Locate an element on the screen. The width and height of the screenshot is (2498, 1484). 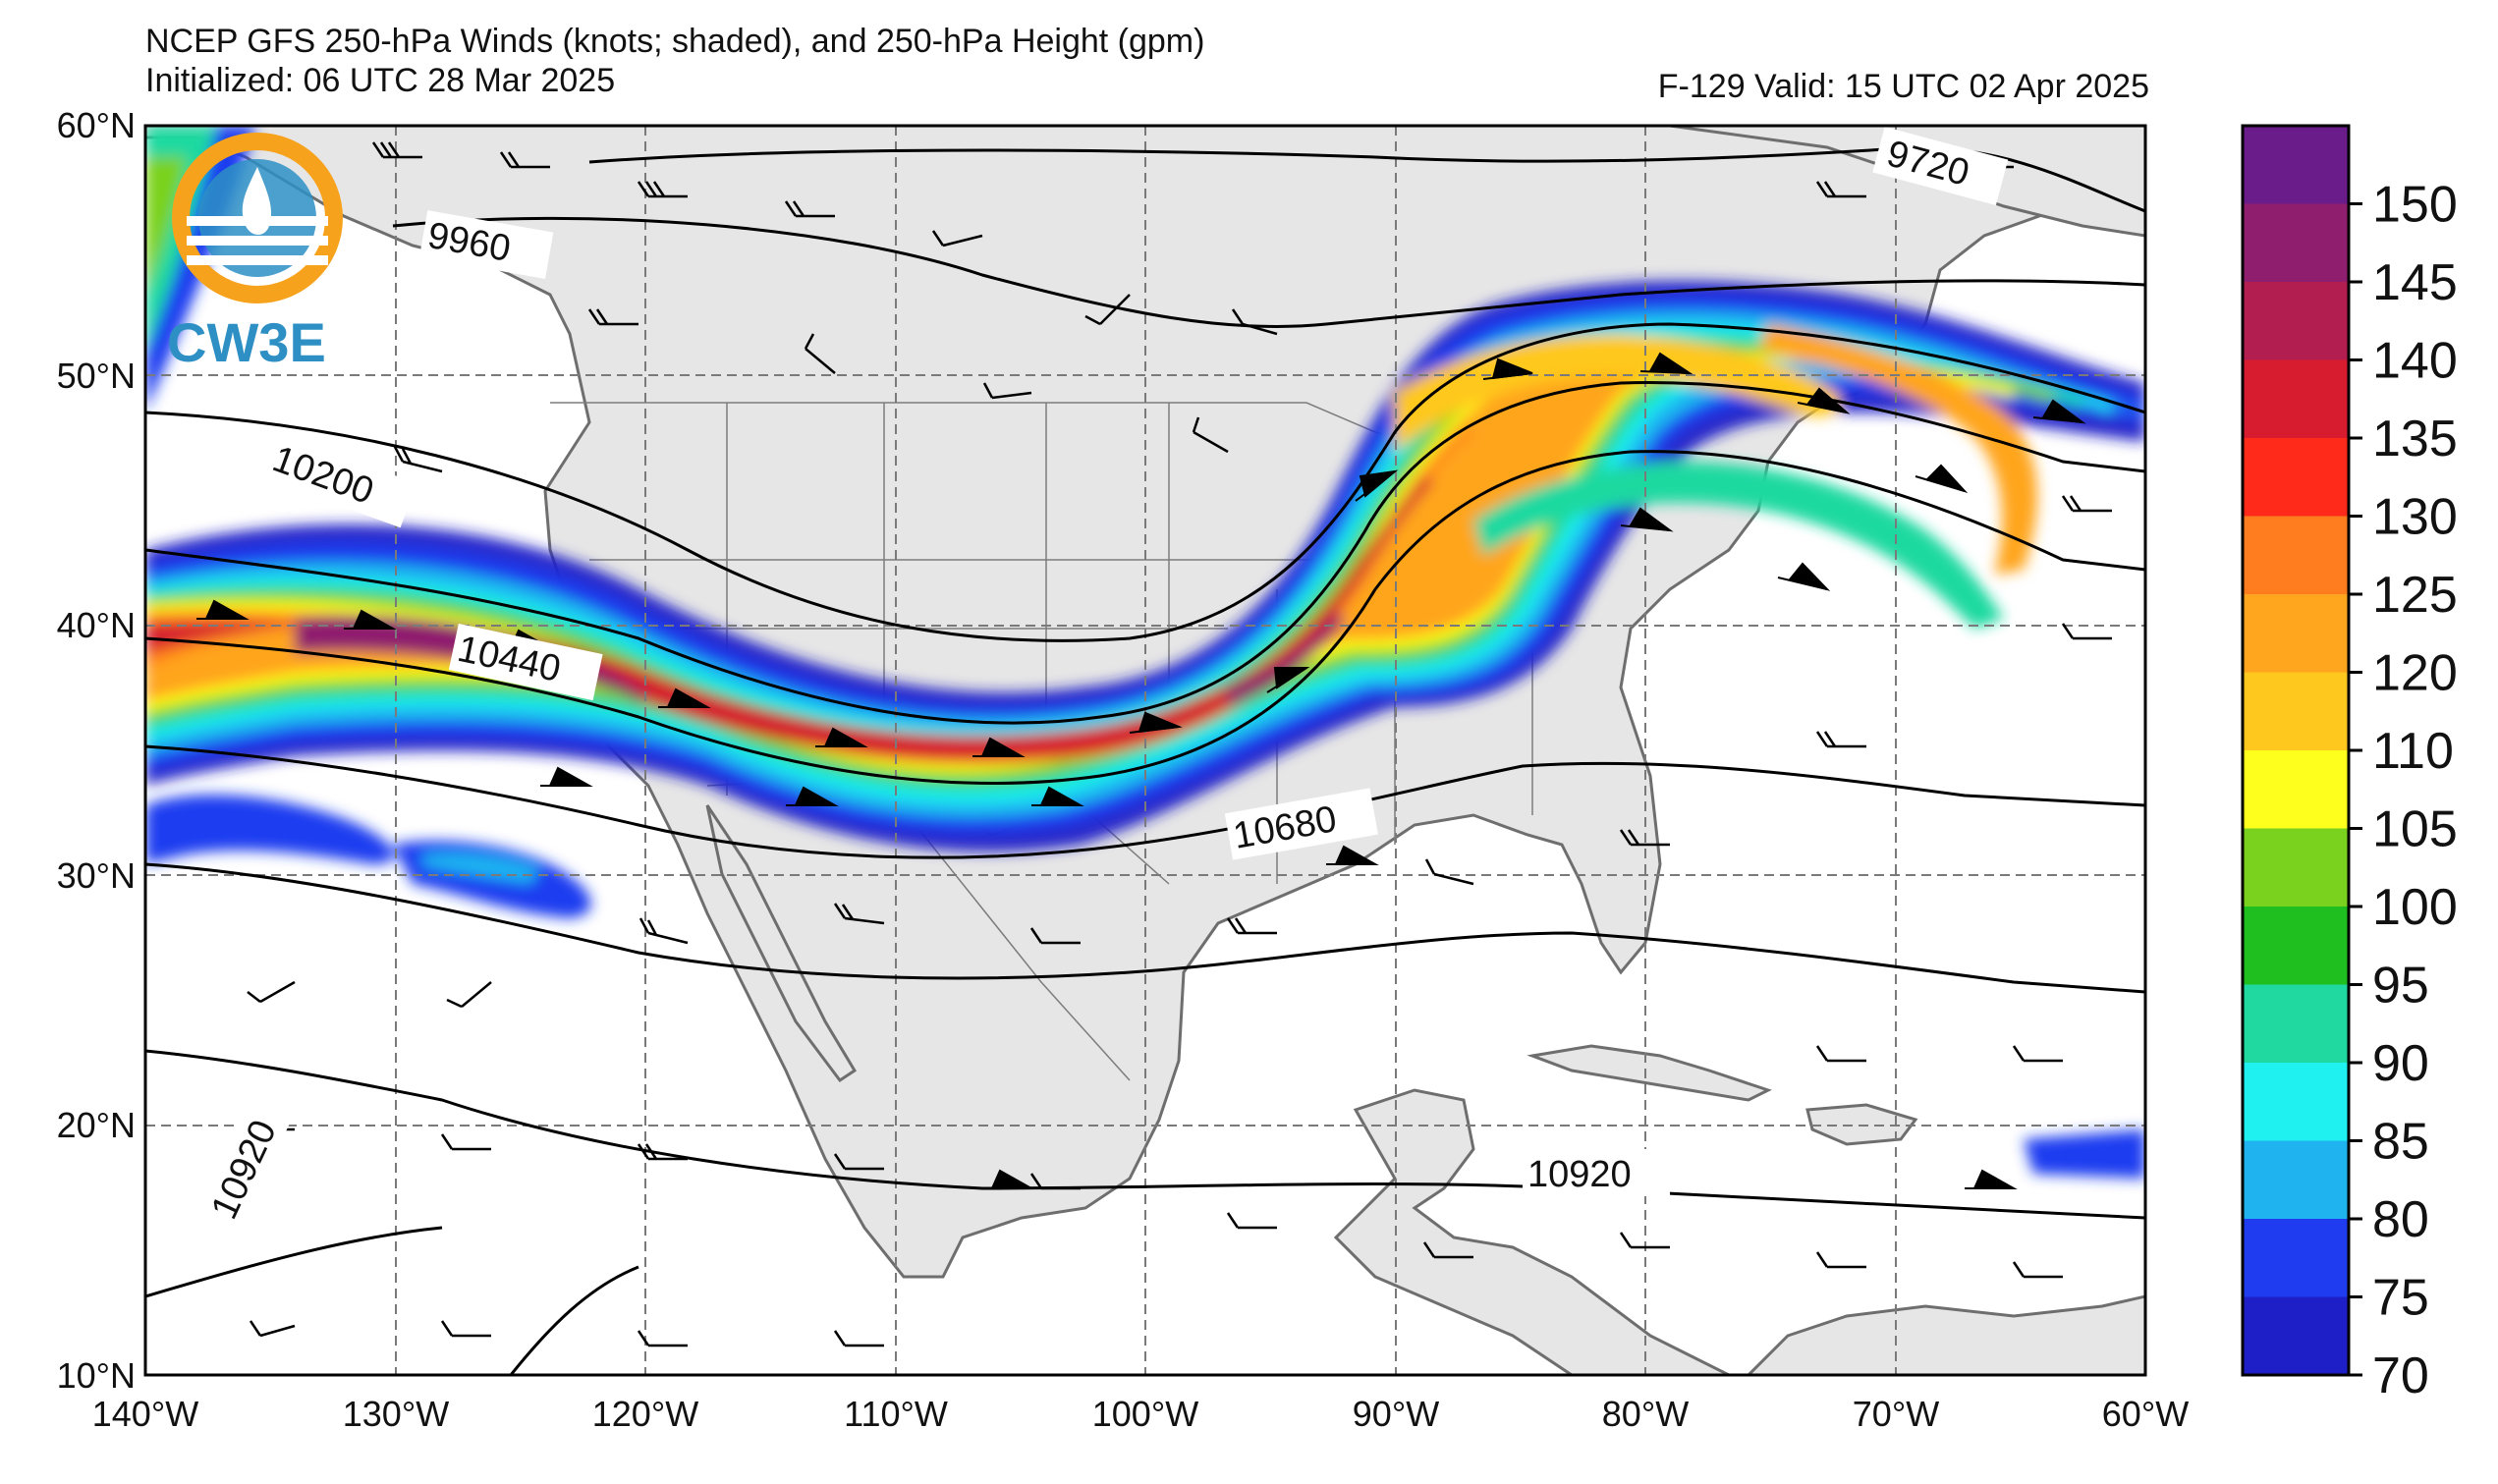
title-line-2: Initialized: 06 UTC 28 Mar 2025 is located at coordinates (380, 80).